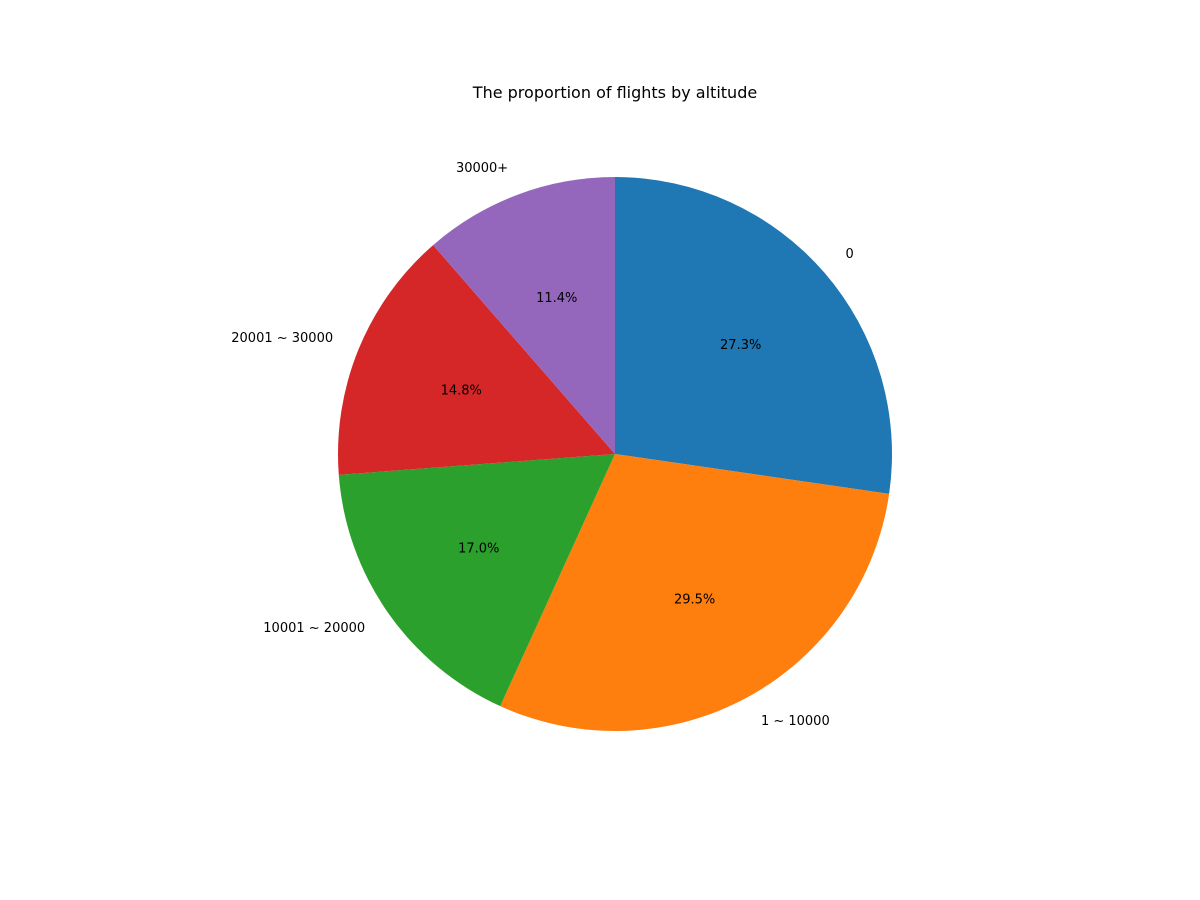 The width and height of the screenshot is (1200, 900). Describe the element at coordinates (314, 628) in the screenshot. I see `category-label-3: 10001 ~ 20000` at that location.